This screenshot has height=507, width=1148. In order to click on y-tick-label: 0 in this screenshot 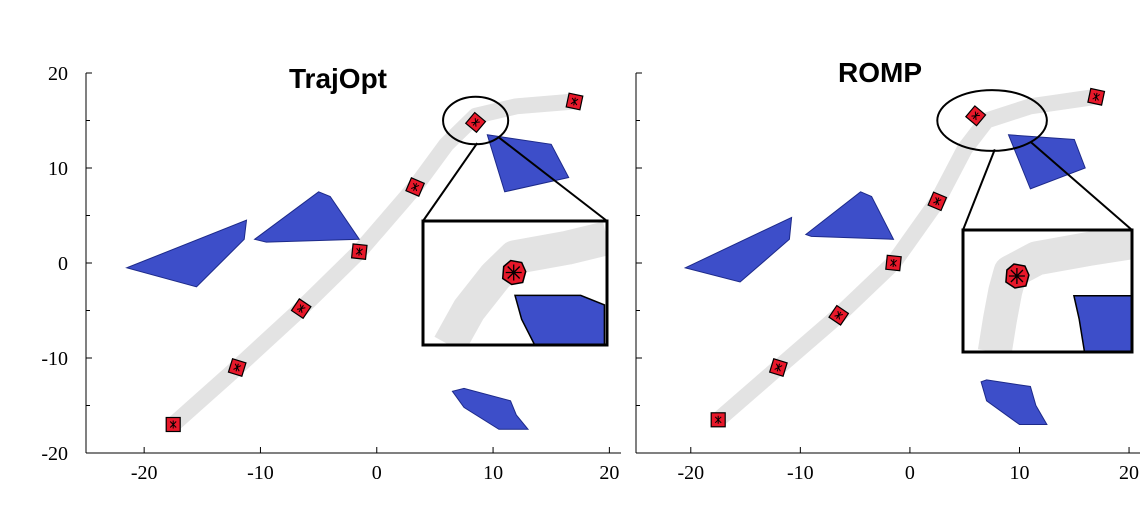, I will do `click(63, 264)`.